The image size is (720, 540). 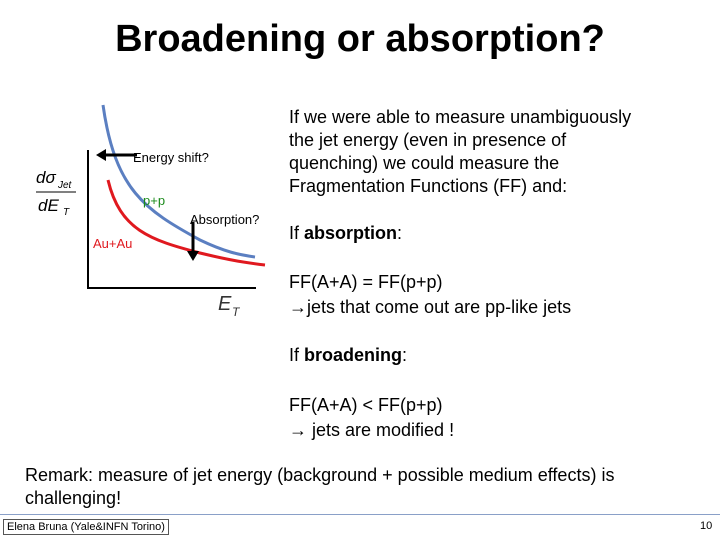 What do you see at coordinates (154, 200) in the screenshot?
I see `pp-label: p+p` at bounding box center [154, 200].